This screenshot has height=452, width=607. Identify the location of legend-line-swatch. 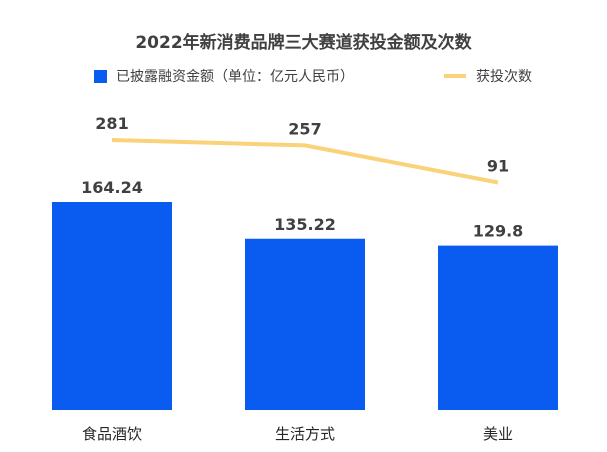
(455, 76).